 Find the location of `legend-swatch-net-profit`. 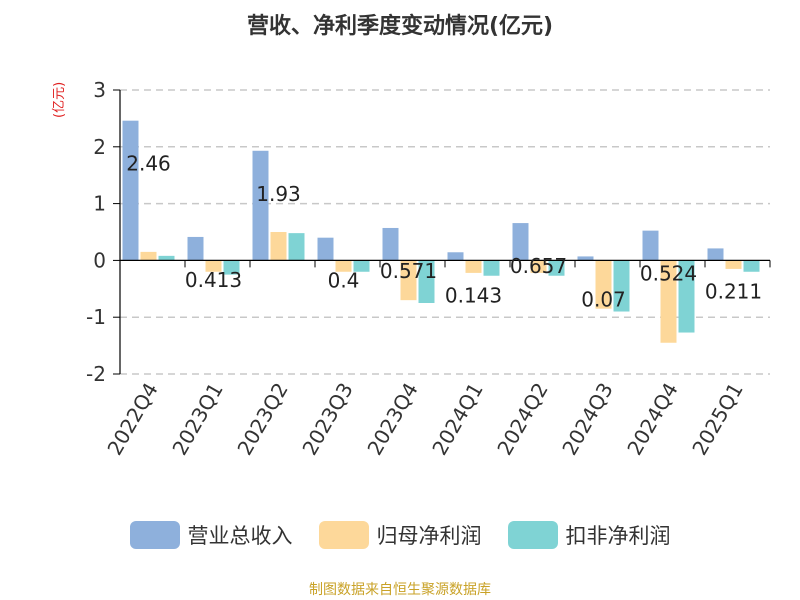

legend-swatch-net-profit is located at coordinates (343, 535).